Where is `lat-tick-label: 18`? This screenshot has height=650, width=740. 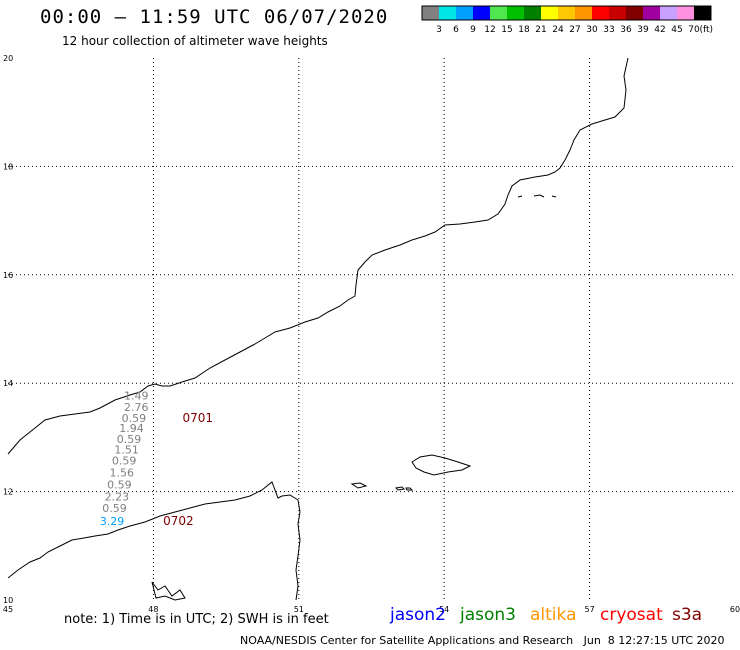
lat-tick-label: 18 is located at coordinates (8, 166).